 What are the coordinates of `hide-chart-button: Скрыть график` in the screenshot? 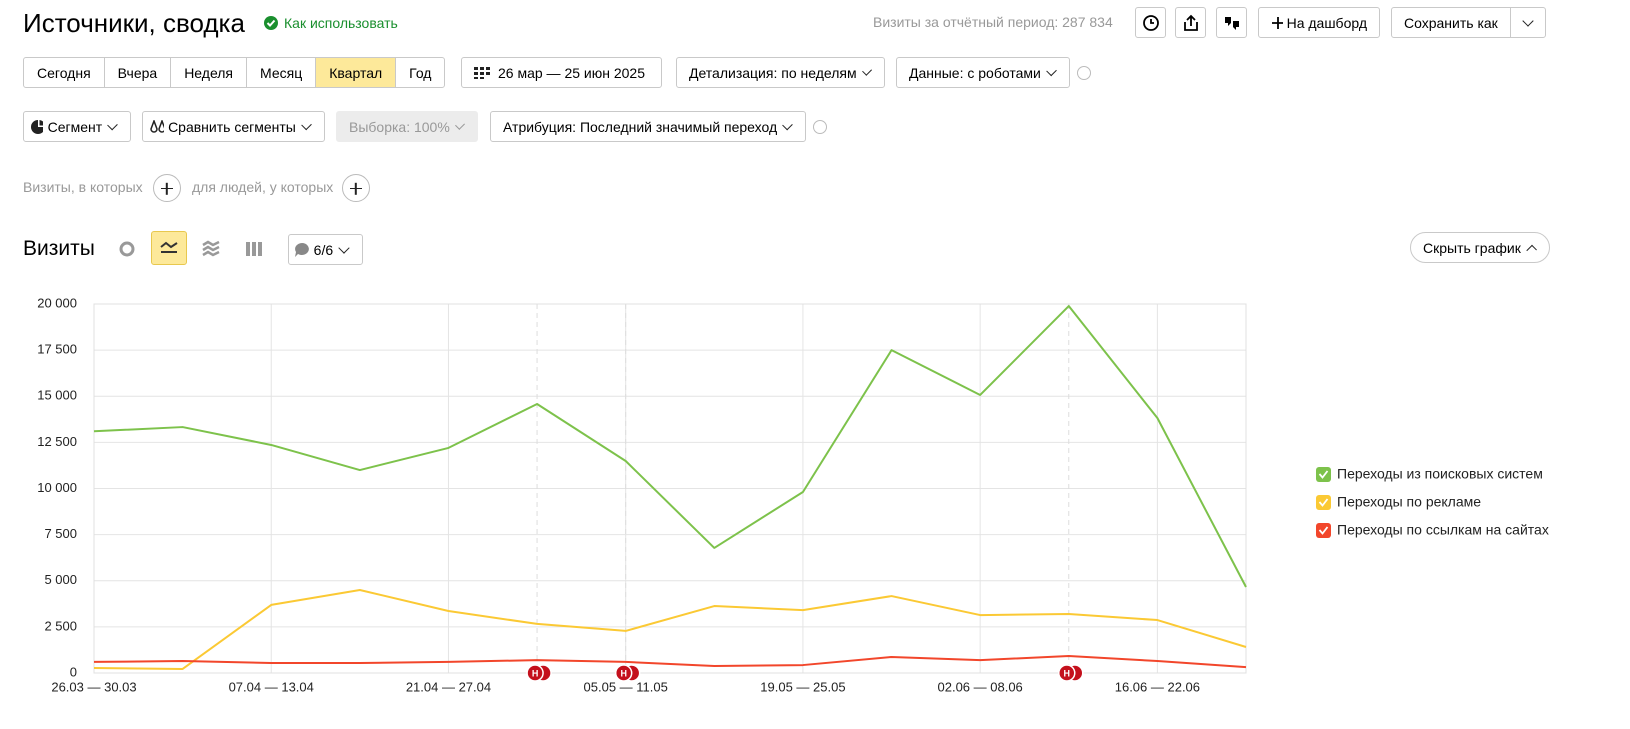 It's located at (1480, 247).